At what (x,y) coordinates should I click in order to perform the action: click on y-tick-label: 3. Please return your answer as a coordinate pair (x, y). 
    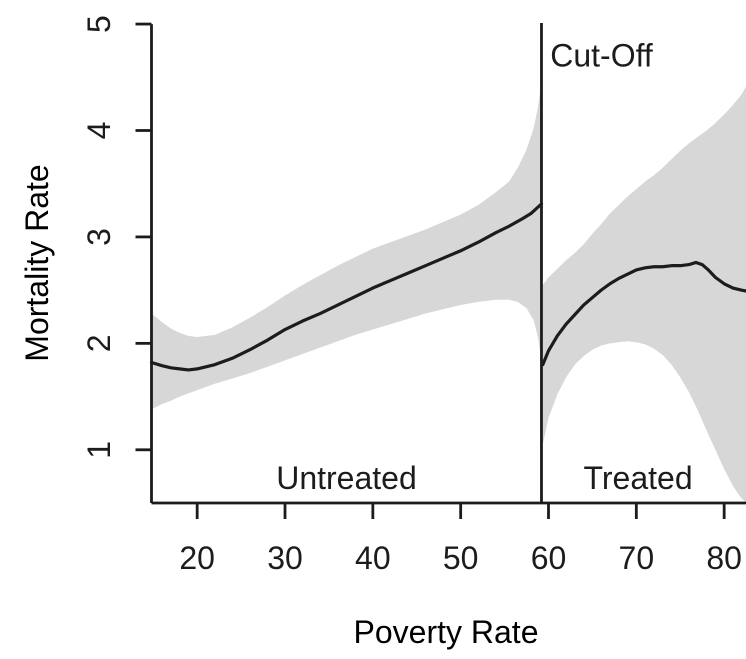
    Looking at the image, I should click on (99, 237).